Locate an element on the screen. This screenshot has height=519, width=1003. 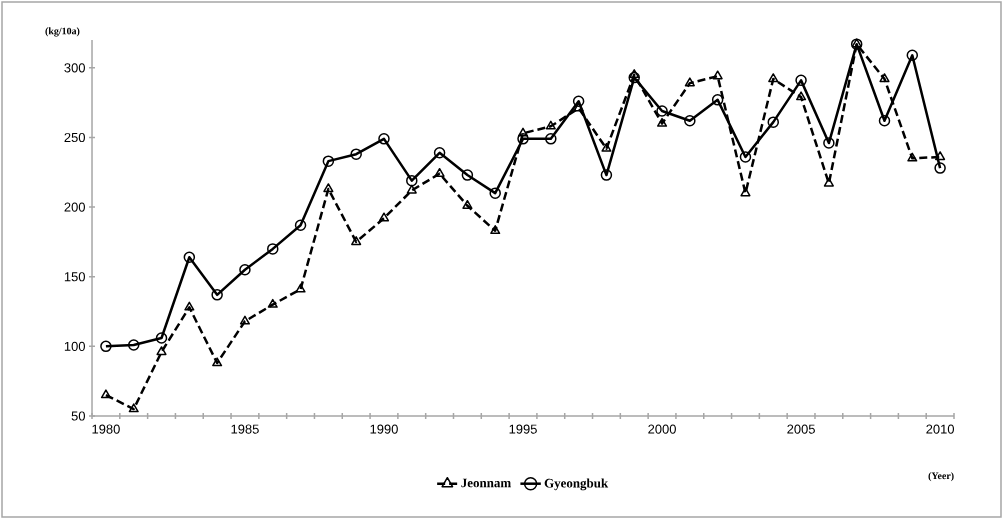
y-tick-label: 50 is located at coordinates (78, 416).